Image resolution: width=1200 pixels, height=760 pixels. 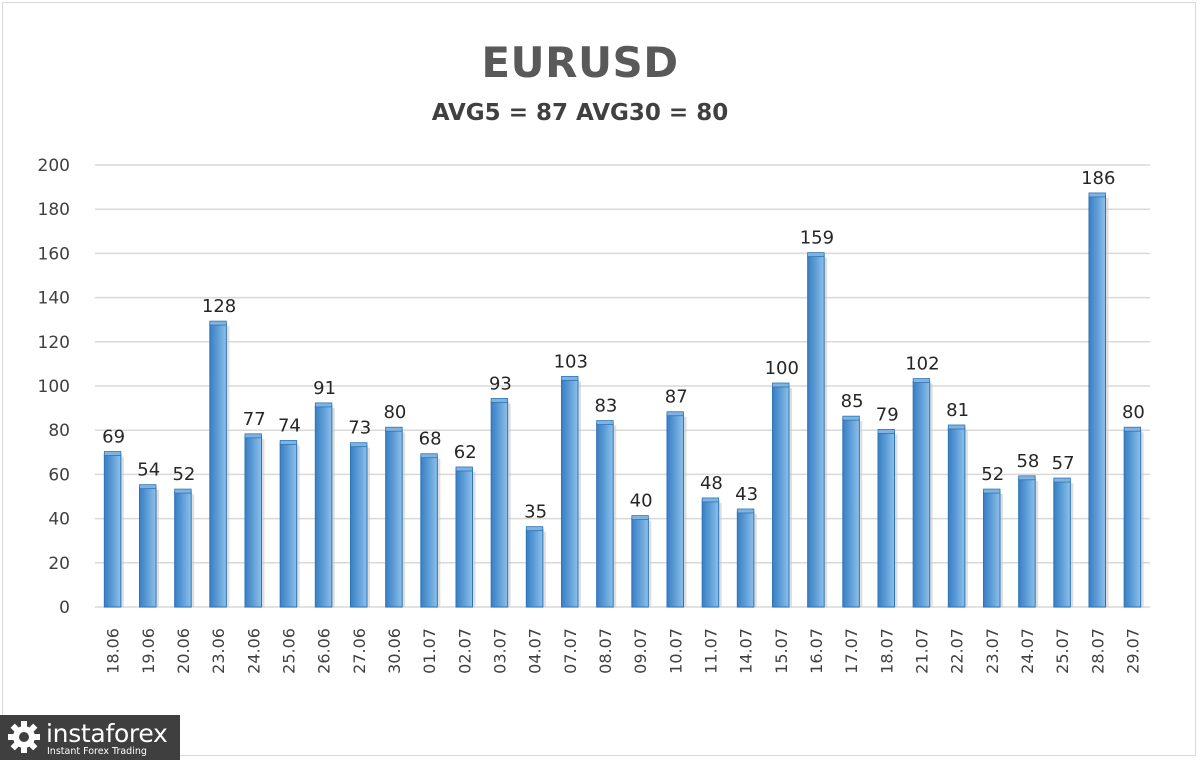 I want to click on data-label: 102, so click(x=922, y=364).